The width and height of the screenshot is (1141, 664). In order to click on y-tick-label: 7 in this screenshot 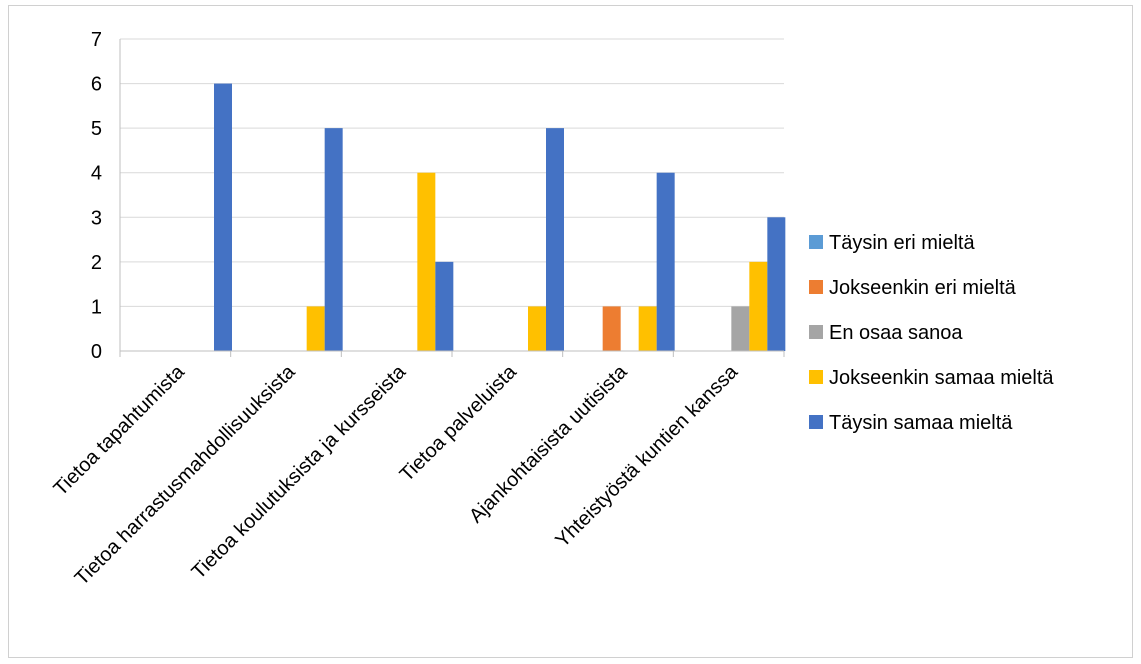, I will do `click(96, 40)`.